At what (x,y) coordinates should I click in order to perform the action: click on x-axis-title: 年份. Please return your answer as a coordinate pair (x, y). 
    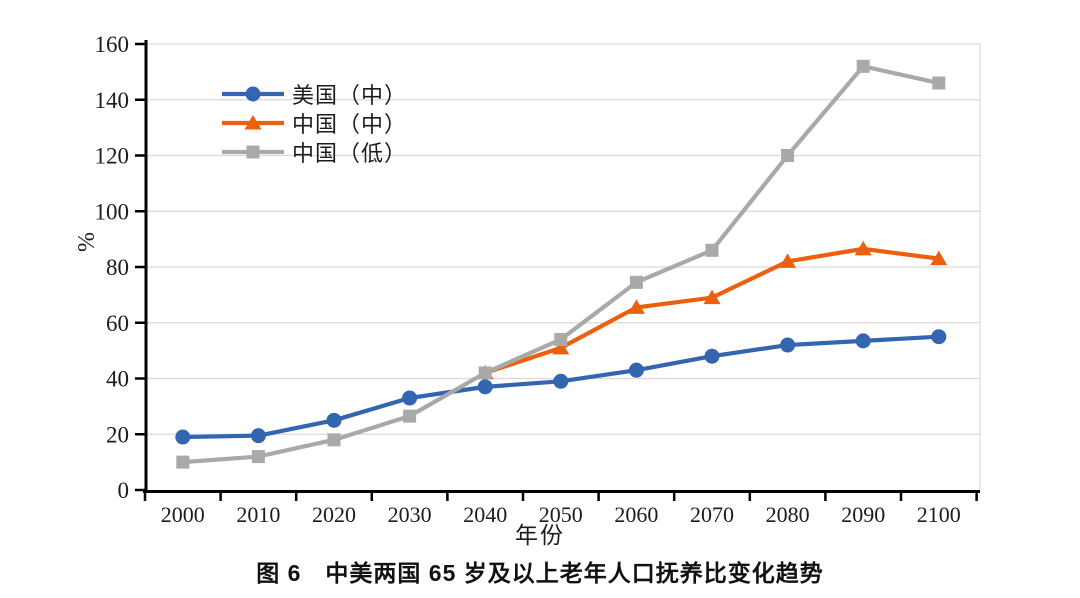
    Looking at the image, I should click on (540, 535).